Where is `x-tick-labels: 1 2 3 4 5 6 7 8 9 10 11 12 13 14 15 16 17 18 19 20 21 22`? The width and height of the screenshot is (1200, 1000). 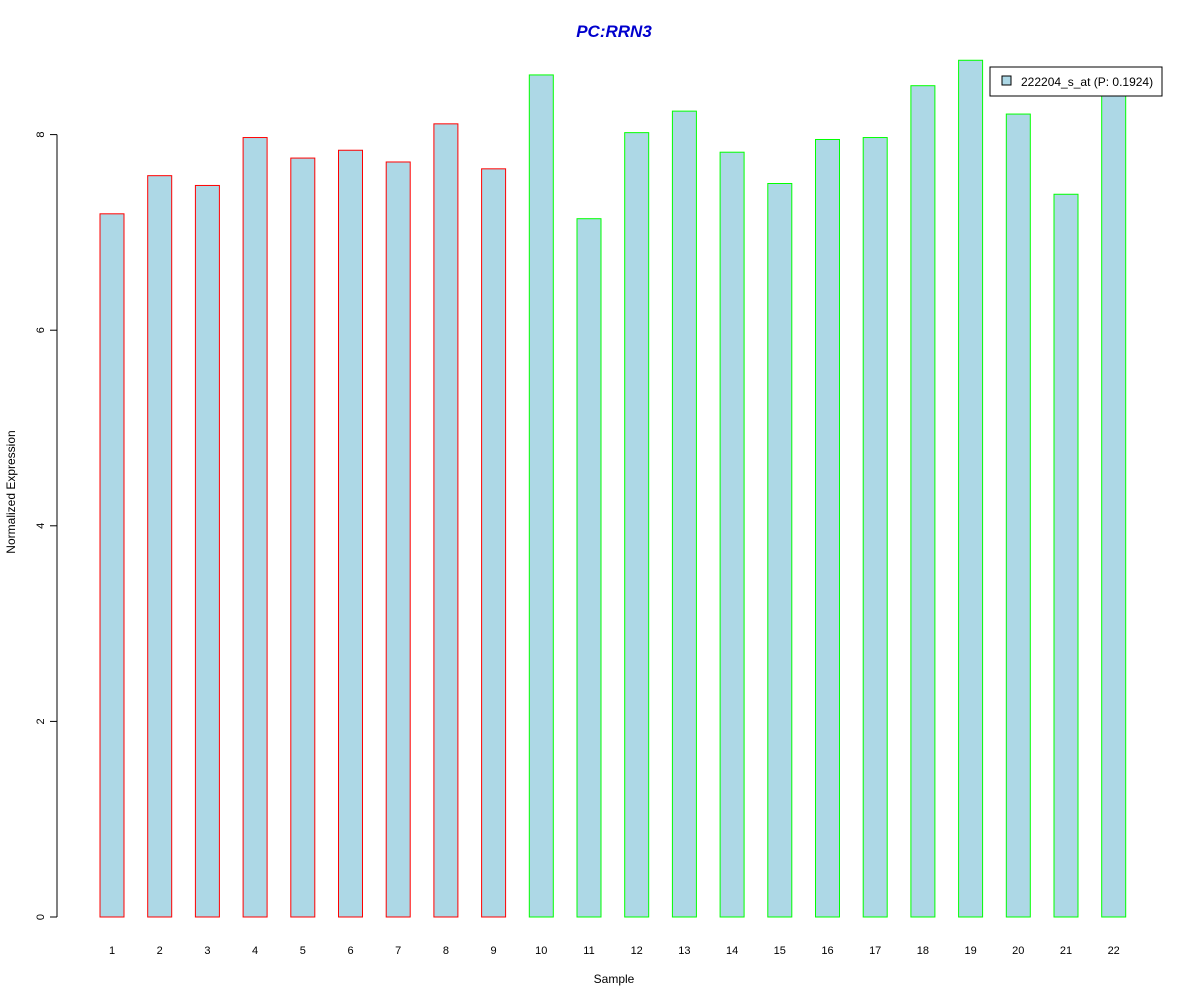 x-tick-labels: 1 2 3 4 5 6 7 8 9 10 11 12 13 14 15 16 17 18 19 20 21 22 is located at coordinates (614, 951).